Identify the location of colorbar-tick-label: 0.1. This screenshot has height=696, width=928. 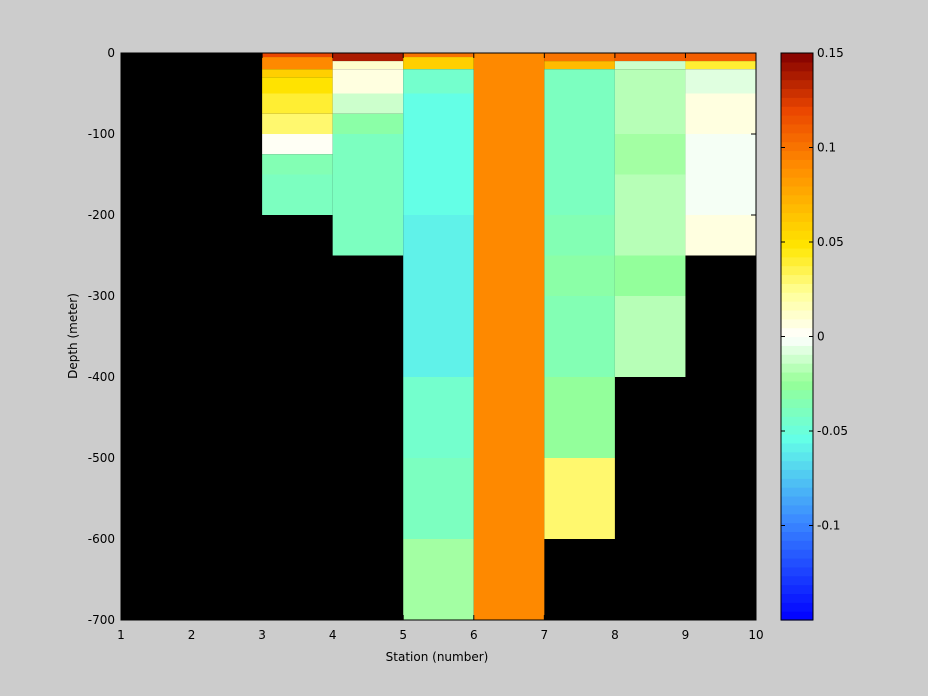
(826, 148).